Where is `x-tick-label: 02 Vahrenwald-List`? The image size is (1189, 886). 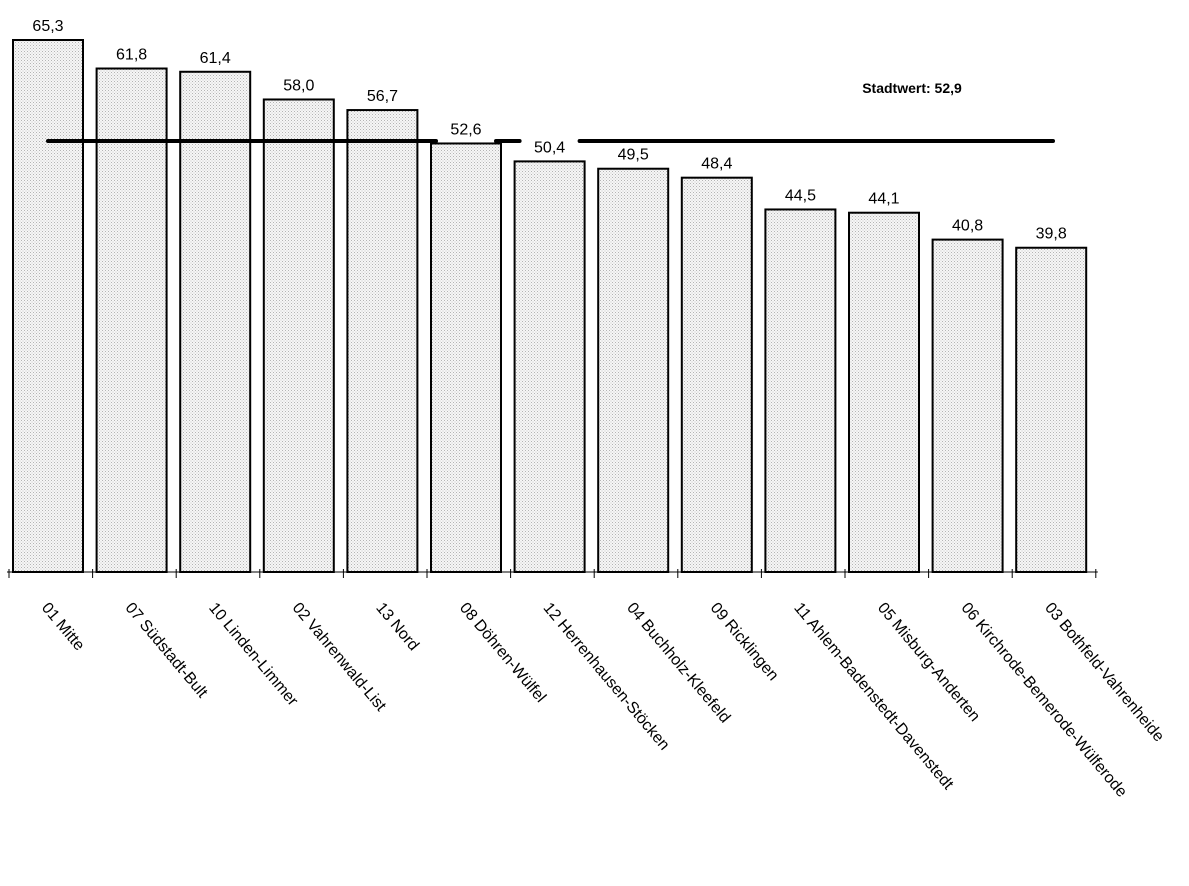
x-tick-label: 02 Vahrenwald-List is located at coordinates (339, 657).